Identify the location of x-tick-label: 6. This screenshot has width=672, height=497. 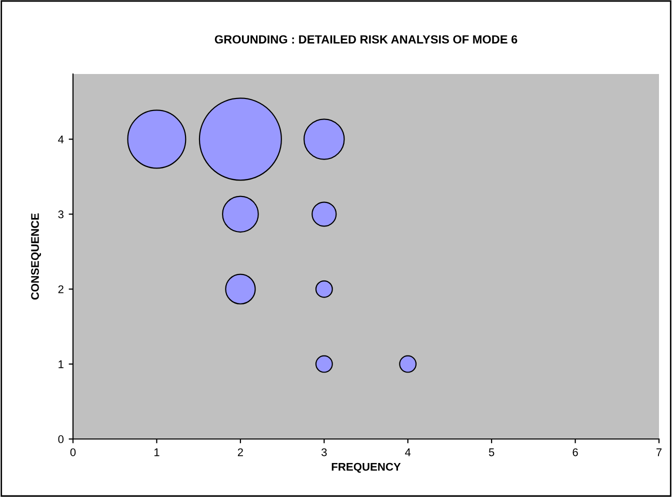
(575, 452).